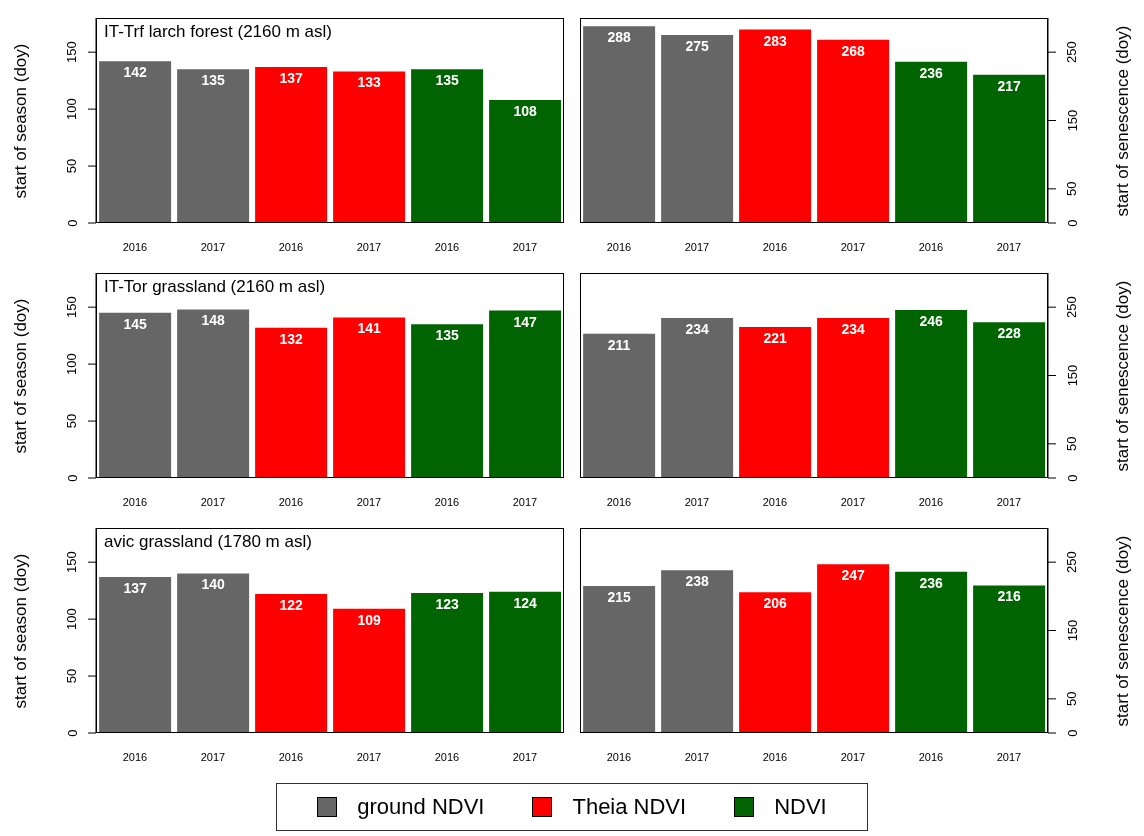  I want to click on data-label: 123, so click(447, 603).